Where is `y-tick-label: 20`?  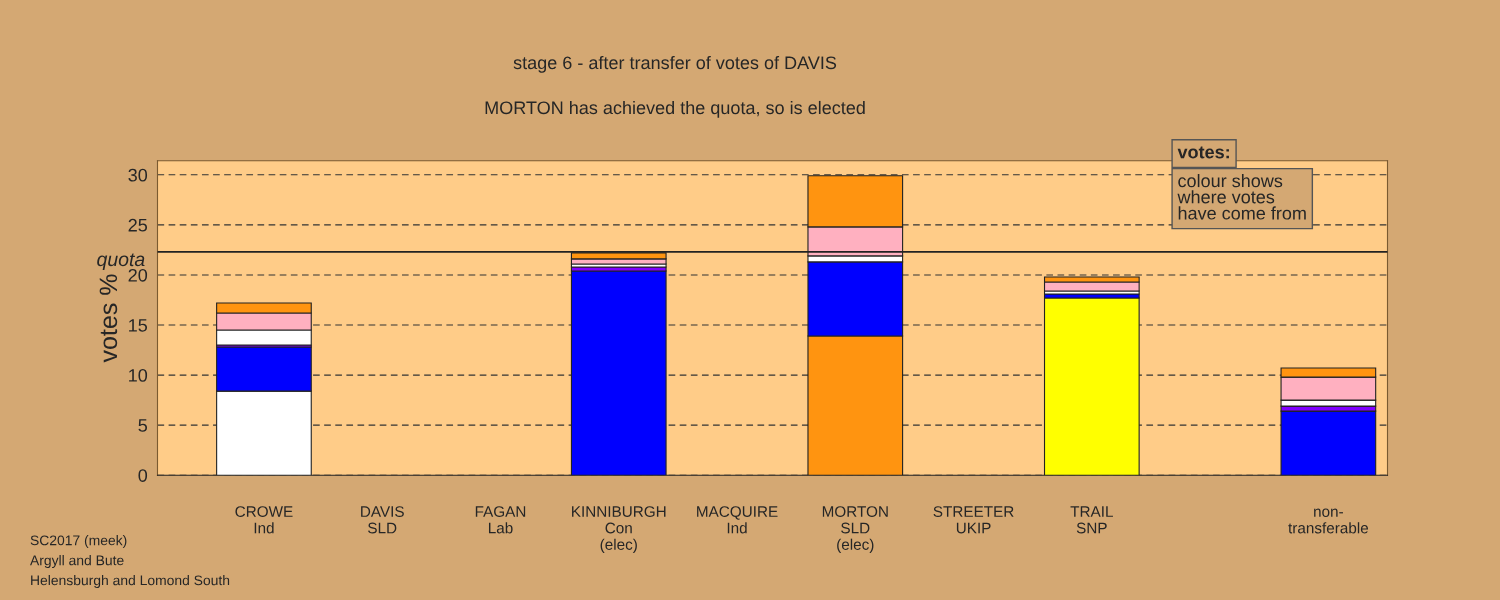 y-tick-label: 20 is located at coordinates (138, 275).